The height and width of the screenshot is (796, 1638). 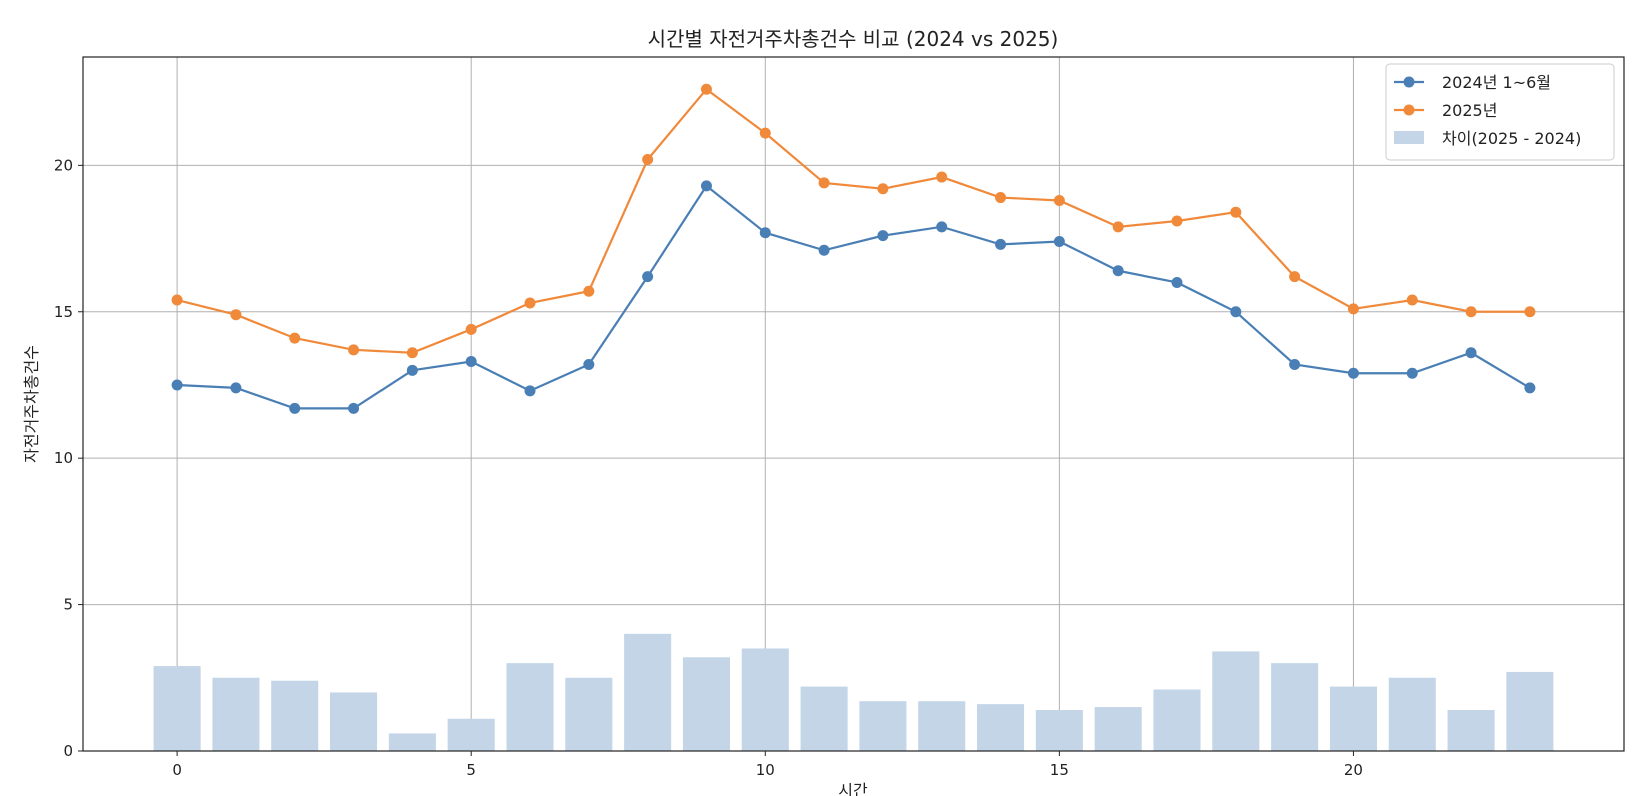 What do you see at coordinates (1496, 82) in the screenshot?
I see `legend-label-2024: 2024년 1~6월` at bounding box center [1496, 82].